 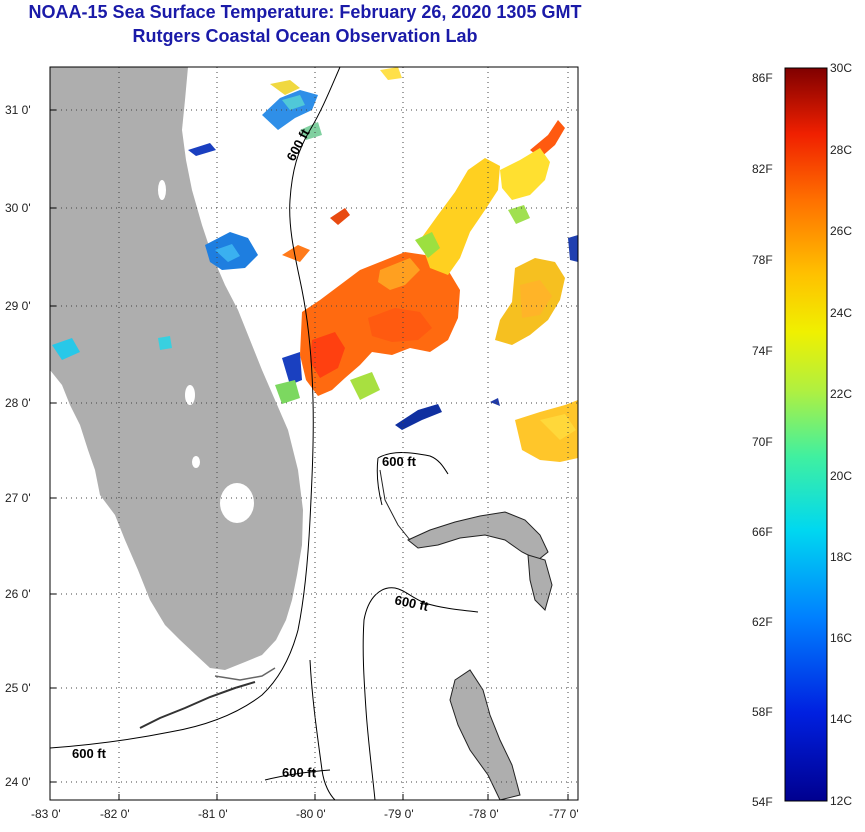 I want to click on lat-label: 31 0', so click(x=18, y=110).